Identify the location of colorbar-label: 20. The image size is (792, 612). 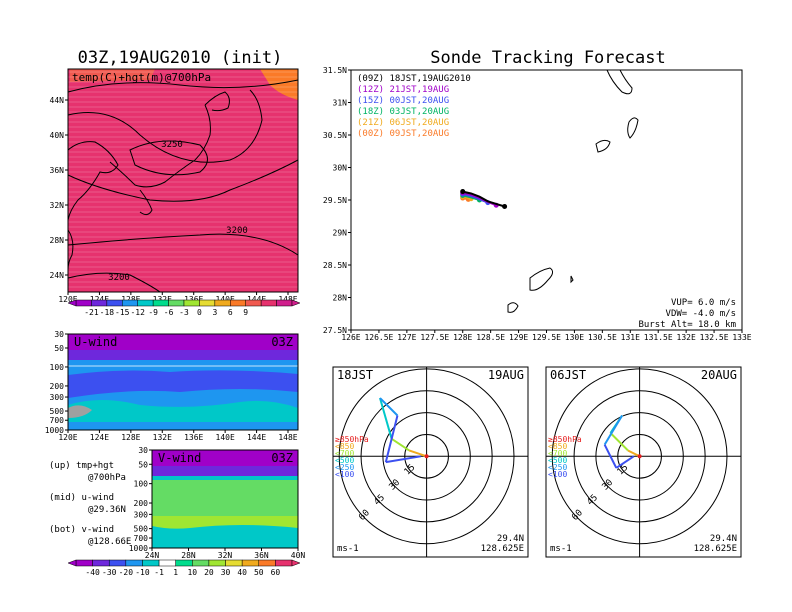
(209, 572).